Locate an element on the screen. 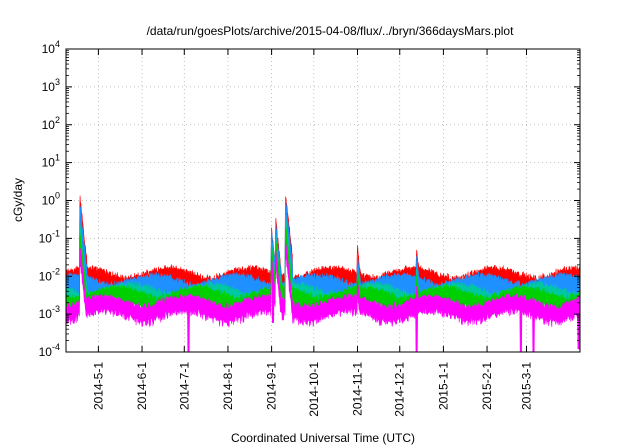 This screenshot has height=448, width=640. x-tick-label: 2014-9-1 is located at coordinates (272, 386).